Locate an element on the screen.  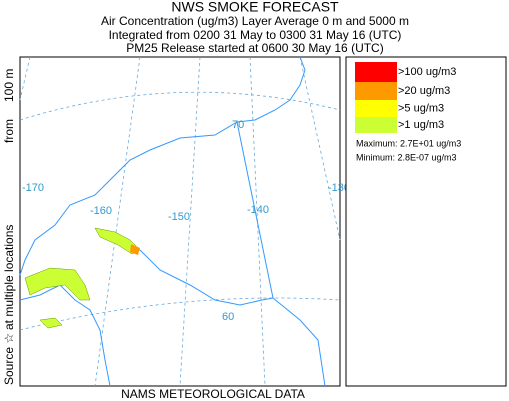
map-label: -160 is located at coordinates (101, 211).